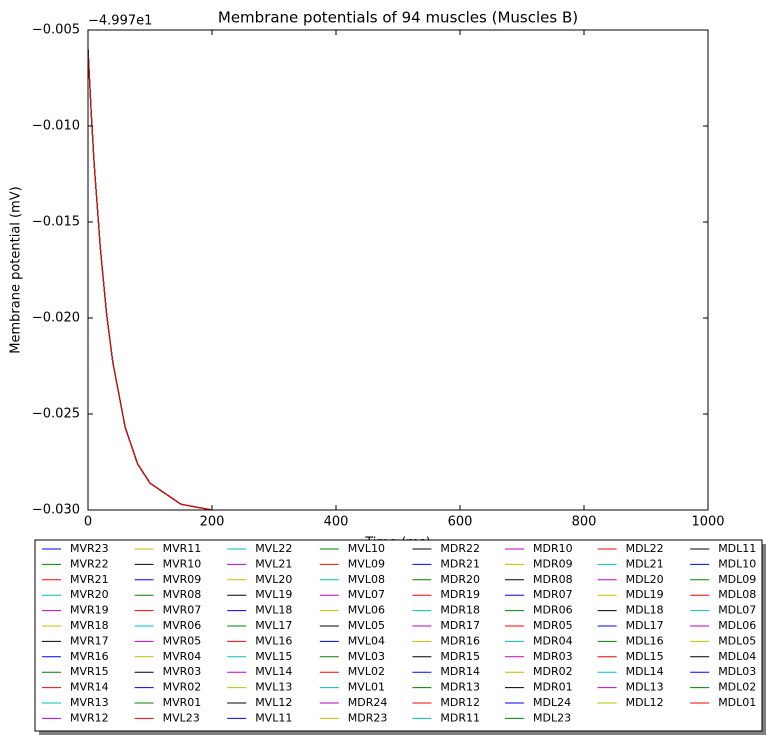 The height and width of the screenshot is (740, 771). Describe the element at coordinates (737, 594) in the screenshot. I see `legend-label: MDL08` at that location.